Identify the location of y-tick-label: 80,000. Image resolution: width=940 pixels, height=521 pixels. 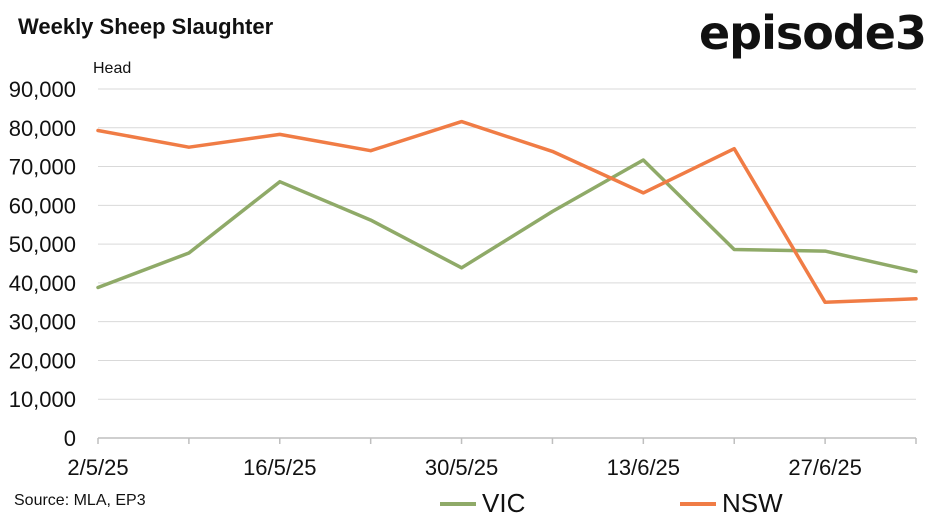
(42, 128).